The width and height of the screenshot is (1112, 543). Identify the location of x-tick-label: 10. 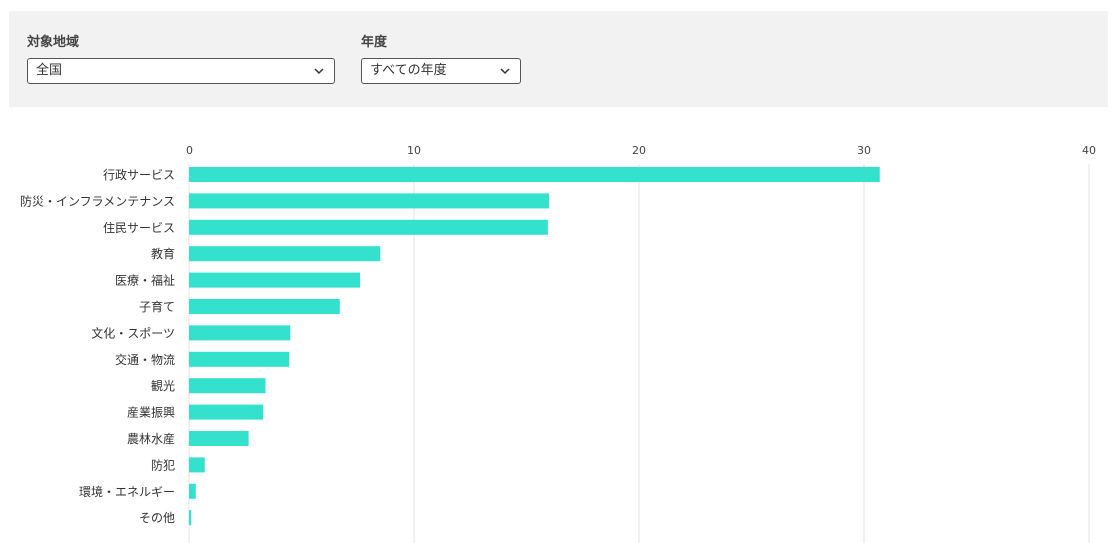
(414, 150).